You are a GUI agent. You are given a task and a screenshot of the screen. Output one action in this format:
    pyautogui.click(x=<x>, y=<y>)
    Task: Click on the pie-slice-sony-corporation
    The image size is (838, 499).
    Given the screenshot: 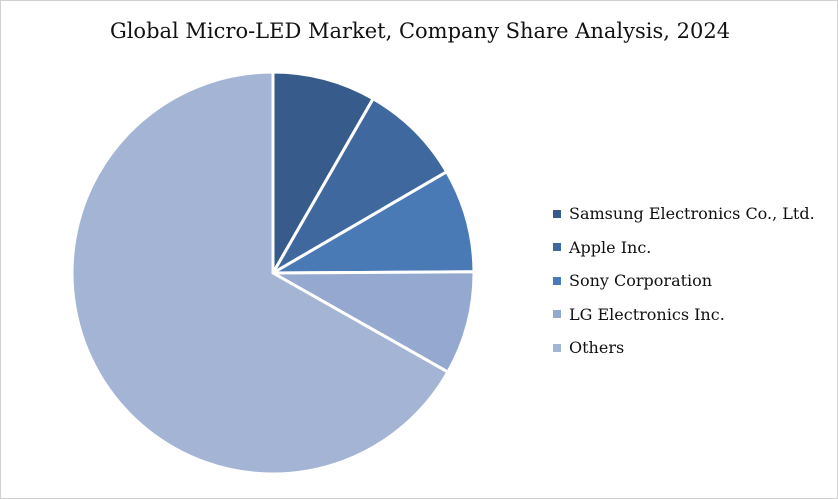 What is the action you would take?
    pyautogui.click(x=371, y=222)
    